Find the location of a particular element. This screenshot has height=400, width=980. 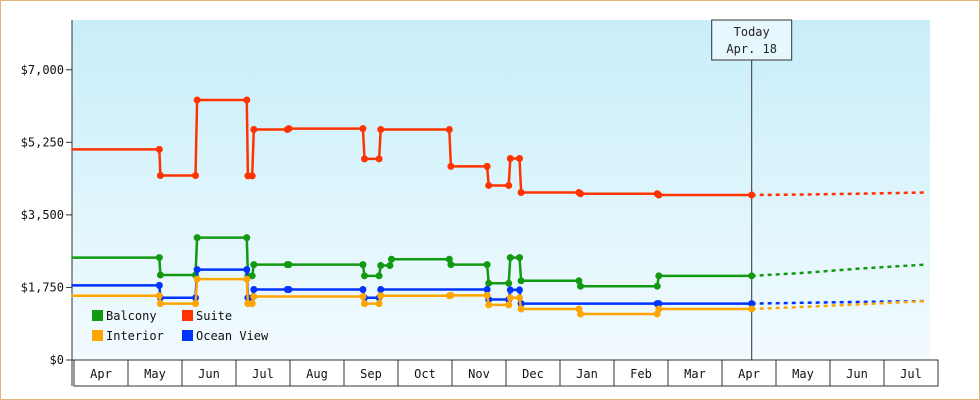

month-label-5: Sep is located at coordinates (371, 374).